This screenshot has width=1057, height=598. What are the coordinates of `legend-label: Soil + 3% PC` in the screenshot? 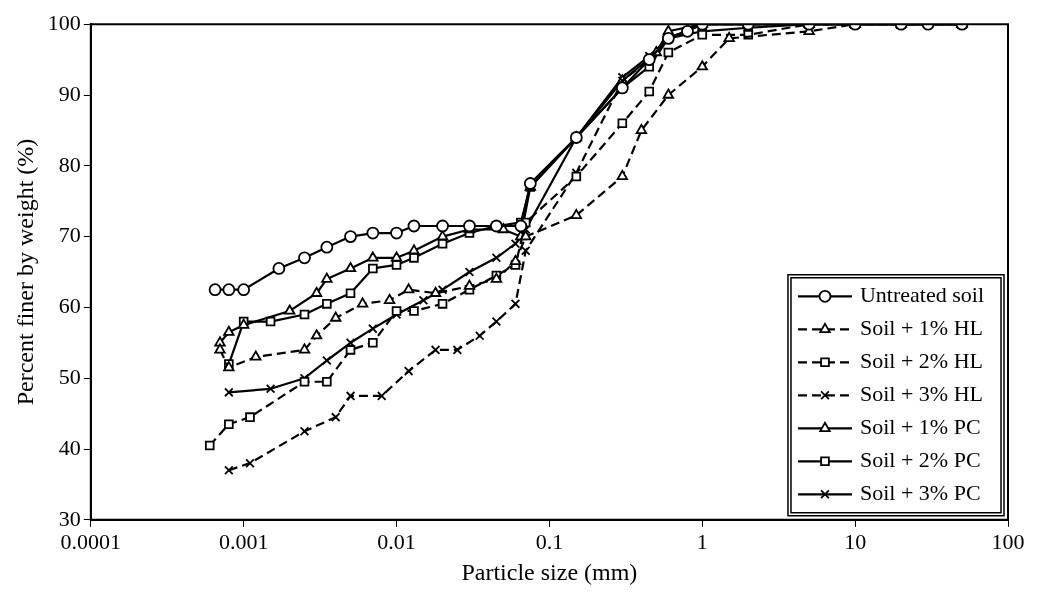 It's located at (920, 493).